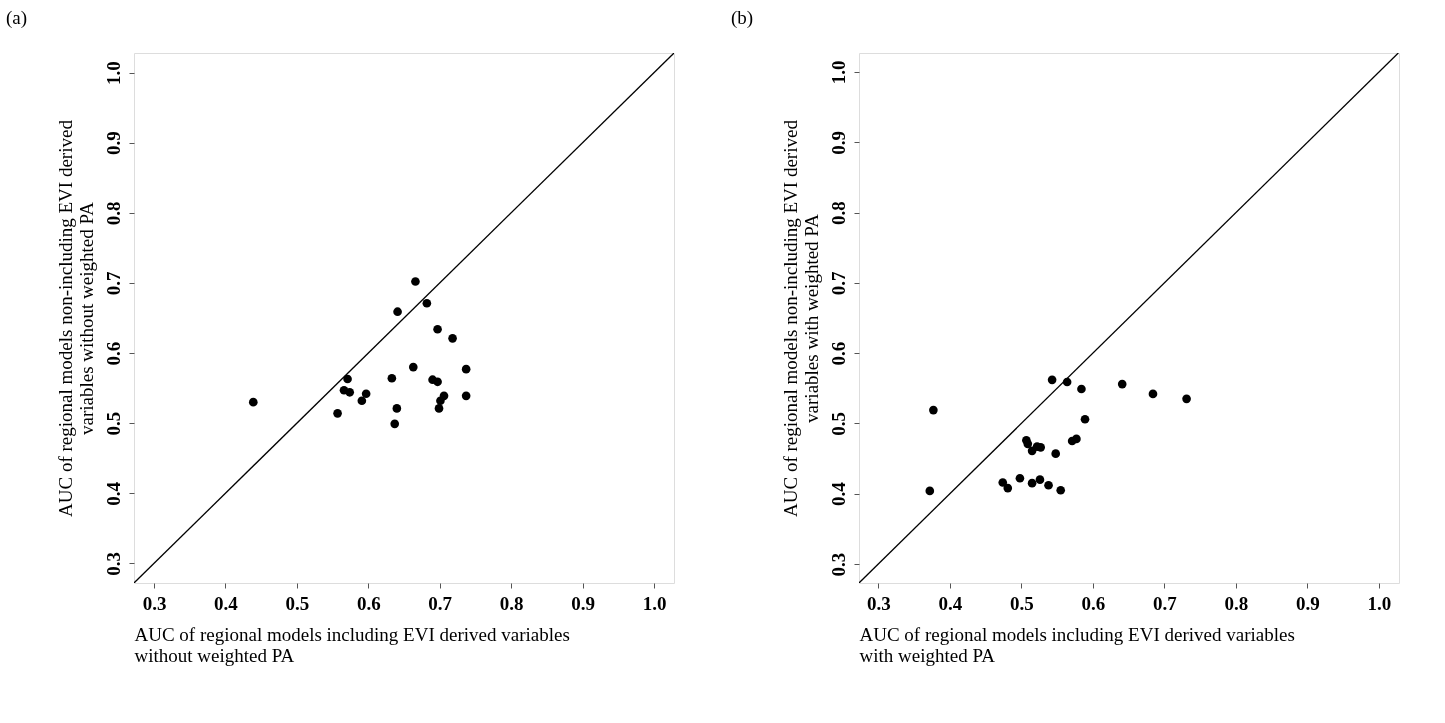  What do you see at coordinates (17, 18) in the screenshot?
I see `chart-title: (a)` at bounding box center [17, 18].